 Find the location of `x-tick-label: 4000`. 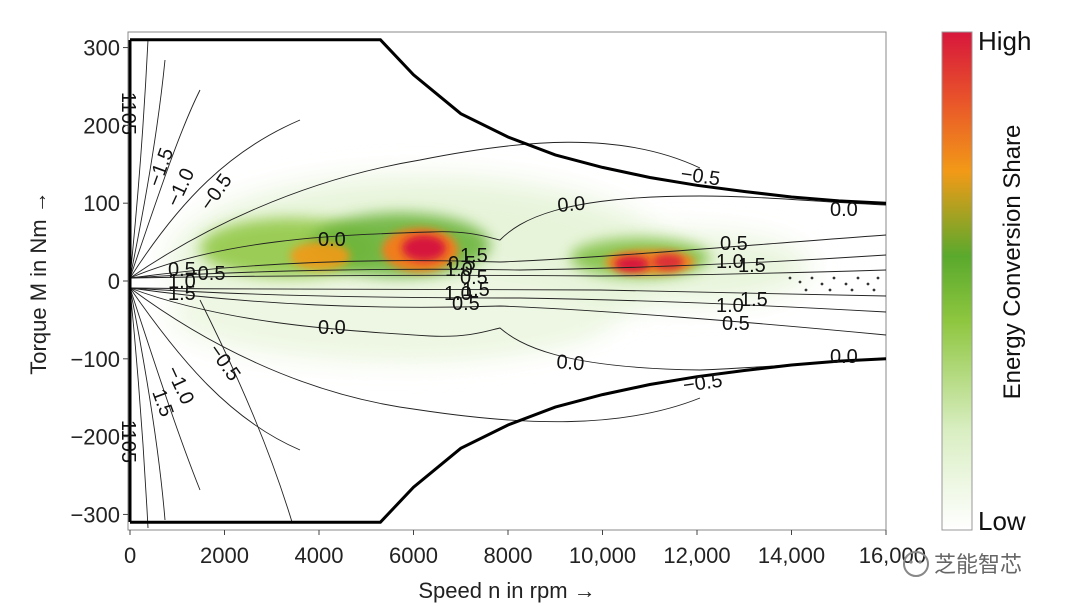

x-tick-label: 4000 is located at coordinates (319, 555).